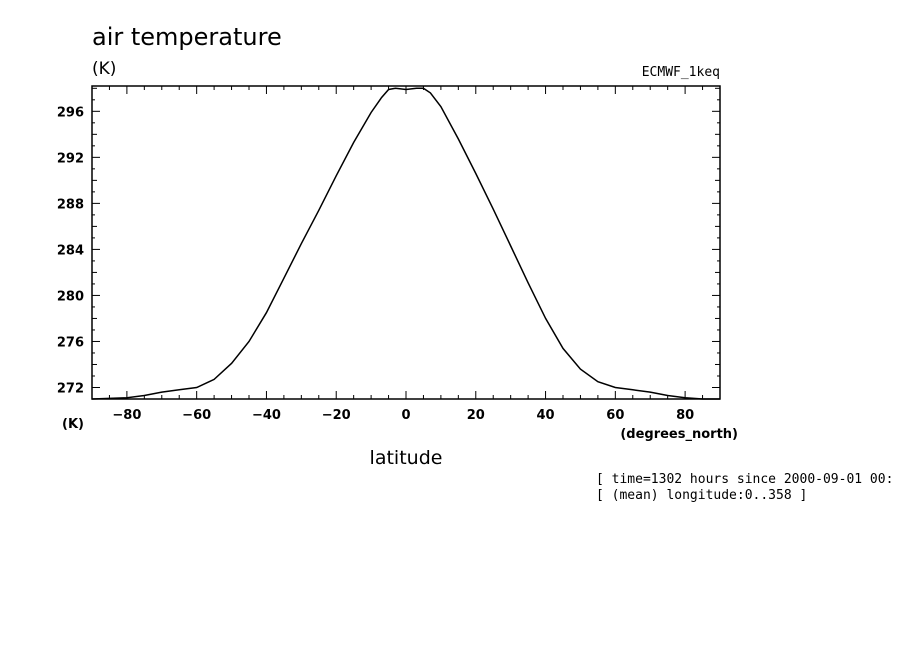 The height and width of the screenshot is (654, 904). What do you see at coordinates (546, 415) in the screenshot?
I see `x-tick-label: 40` at bounding box center [546, 415].